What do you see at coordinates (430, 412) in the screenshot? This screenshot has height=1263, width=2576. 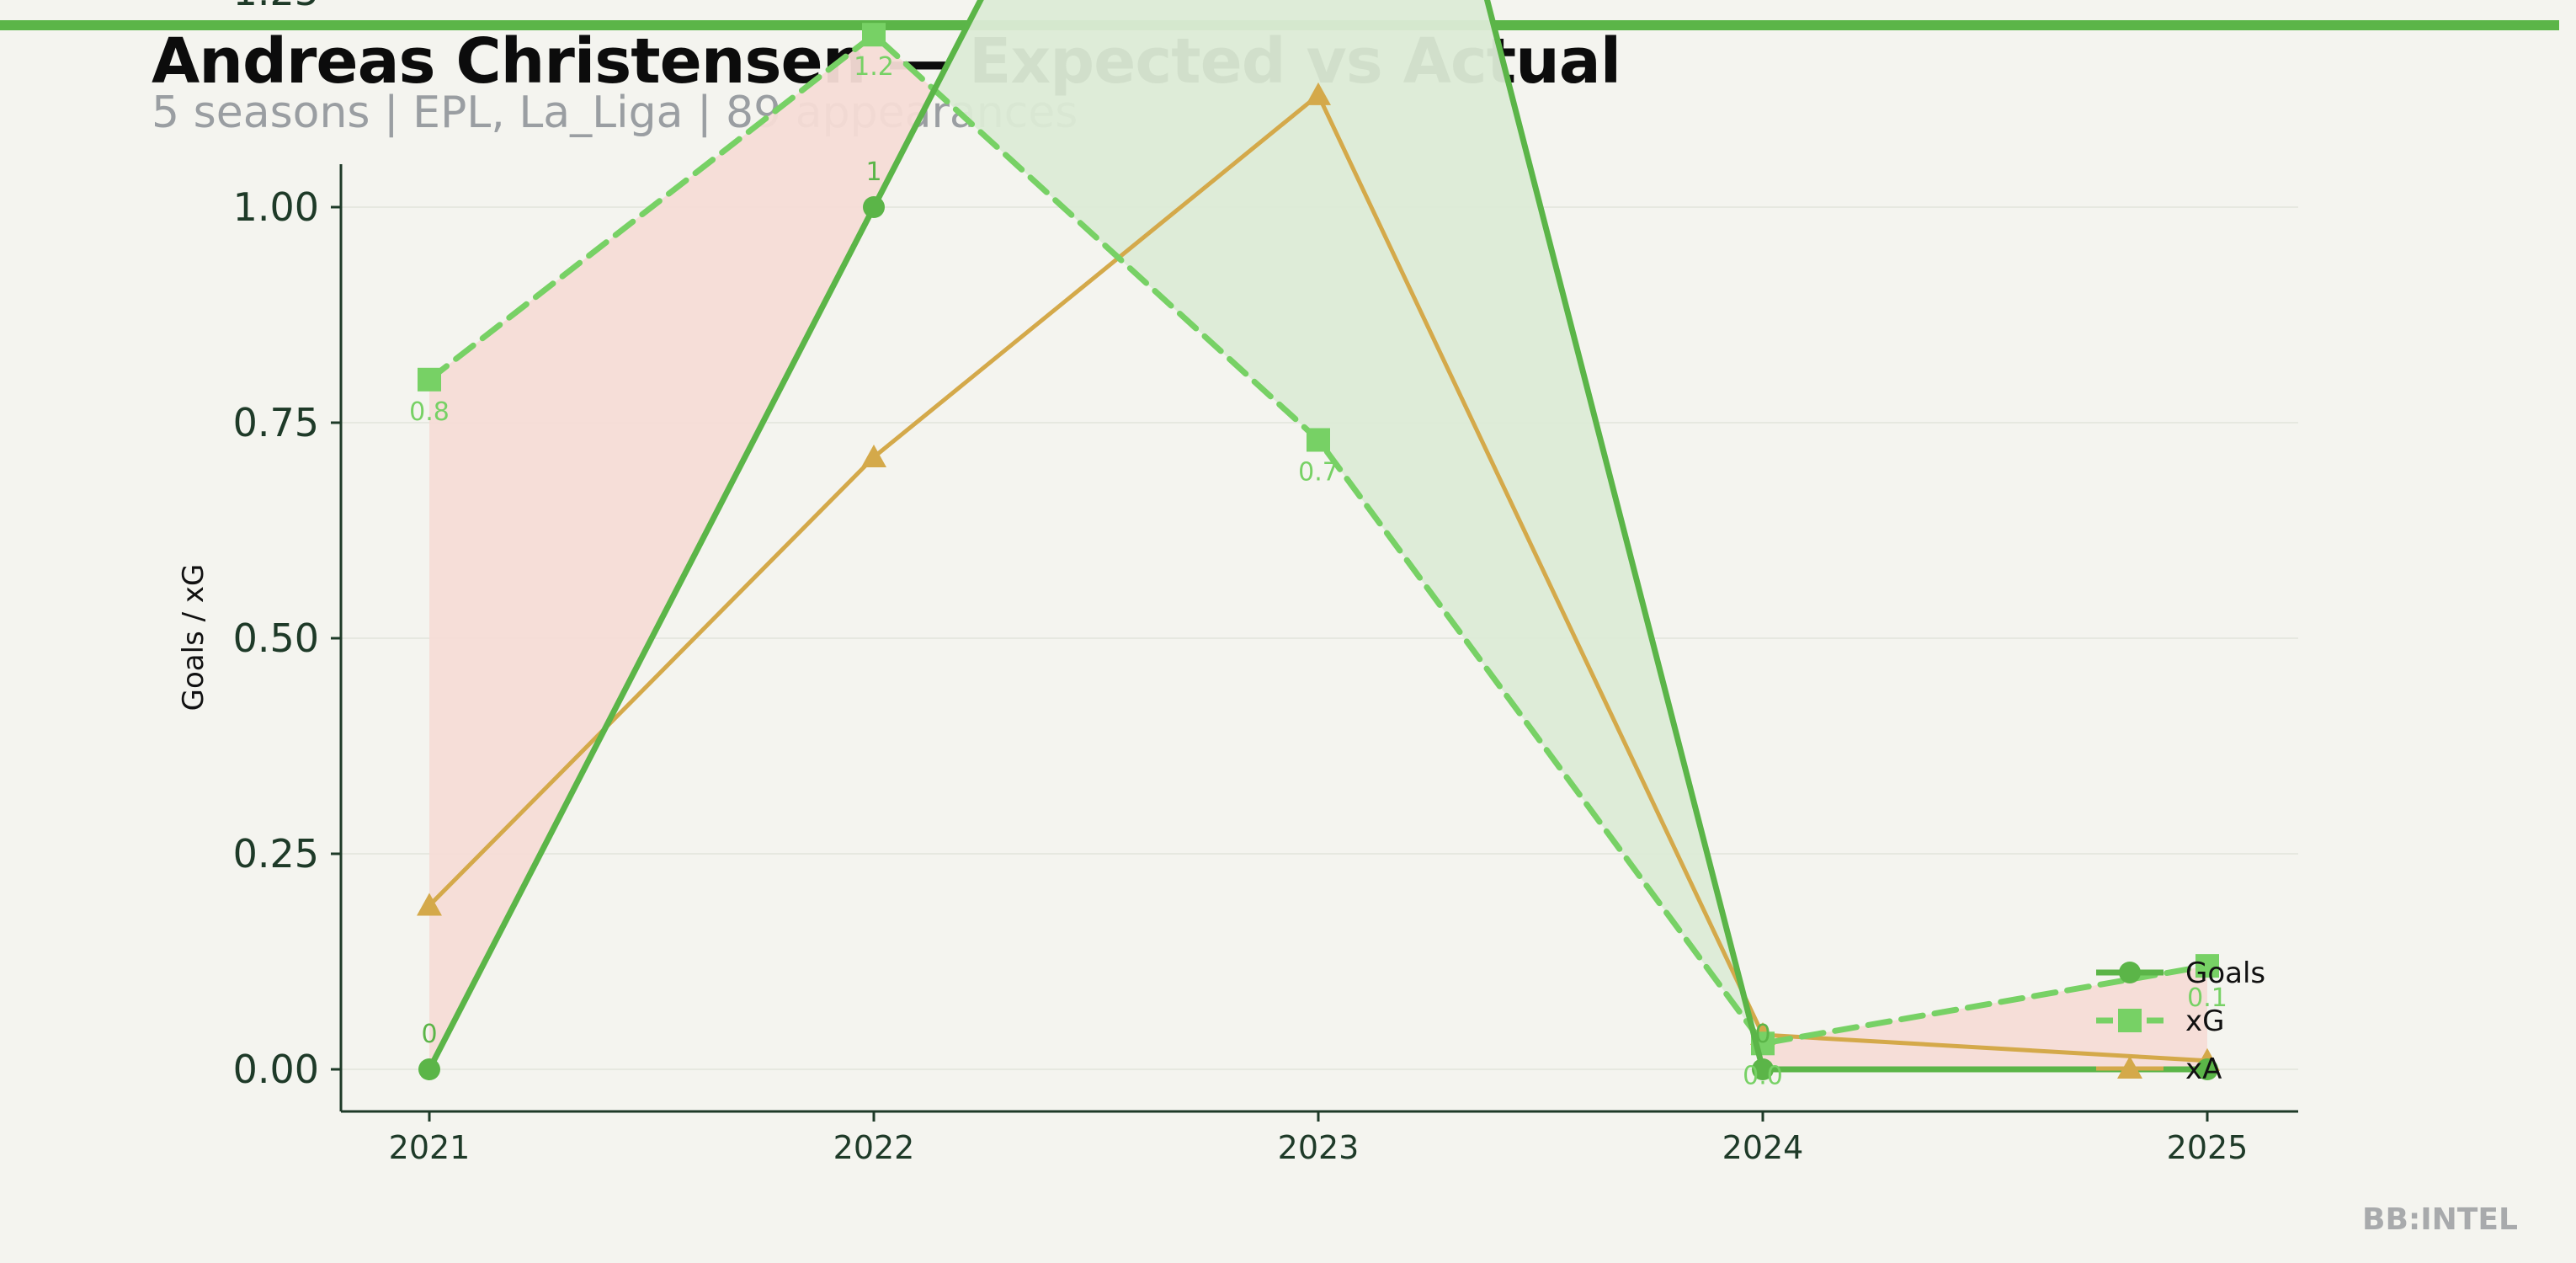 I see `data-label-xg: 0.8` at bounding box center [430, 412].